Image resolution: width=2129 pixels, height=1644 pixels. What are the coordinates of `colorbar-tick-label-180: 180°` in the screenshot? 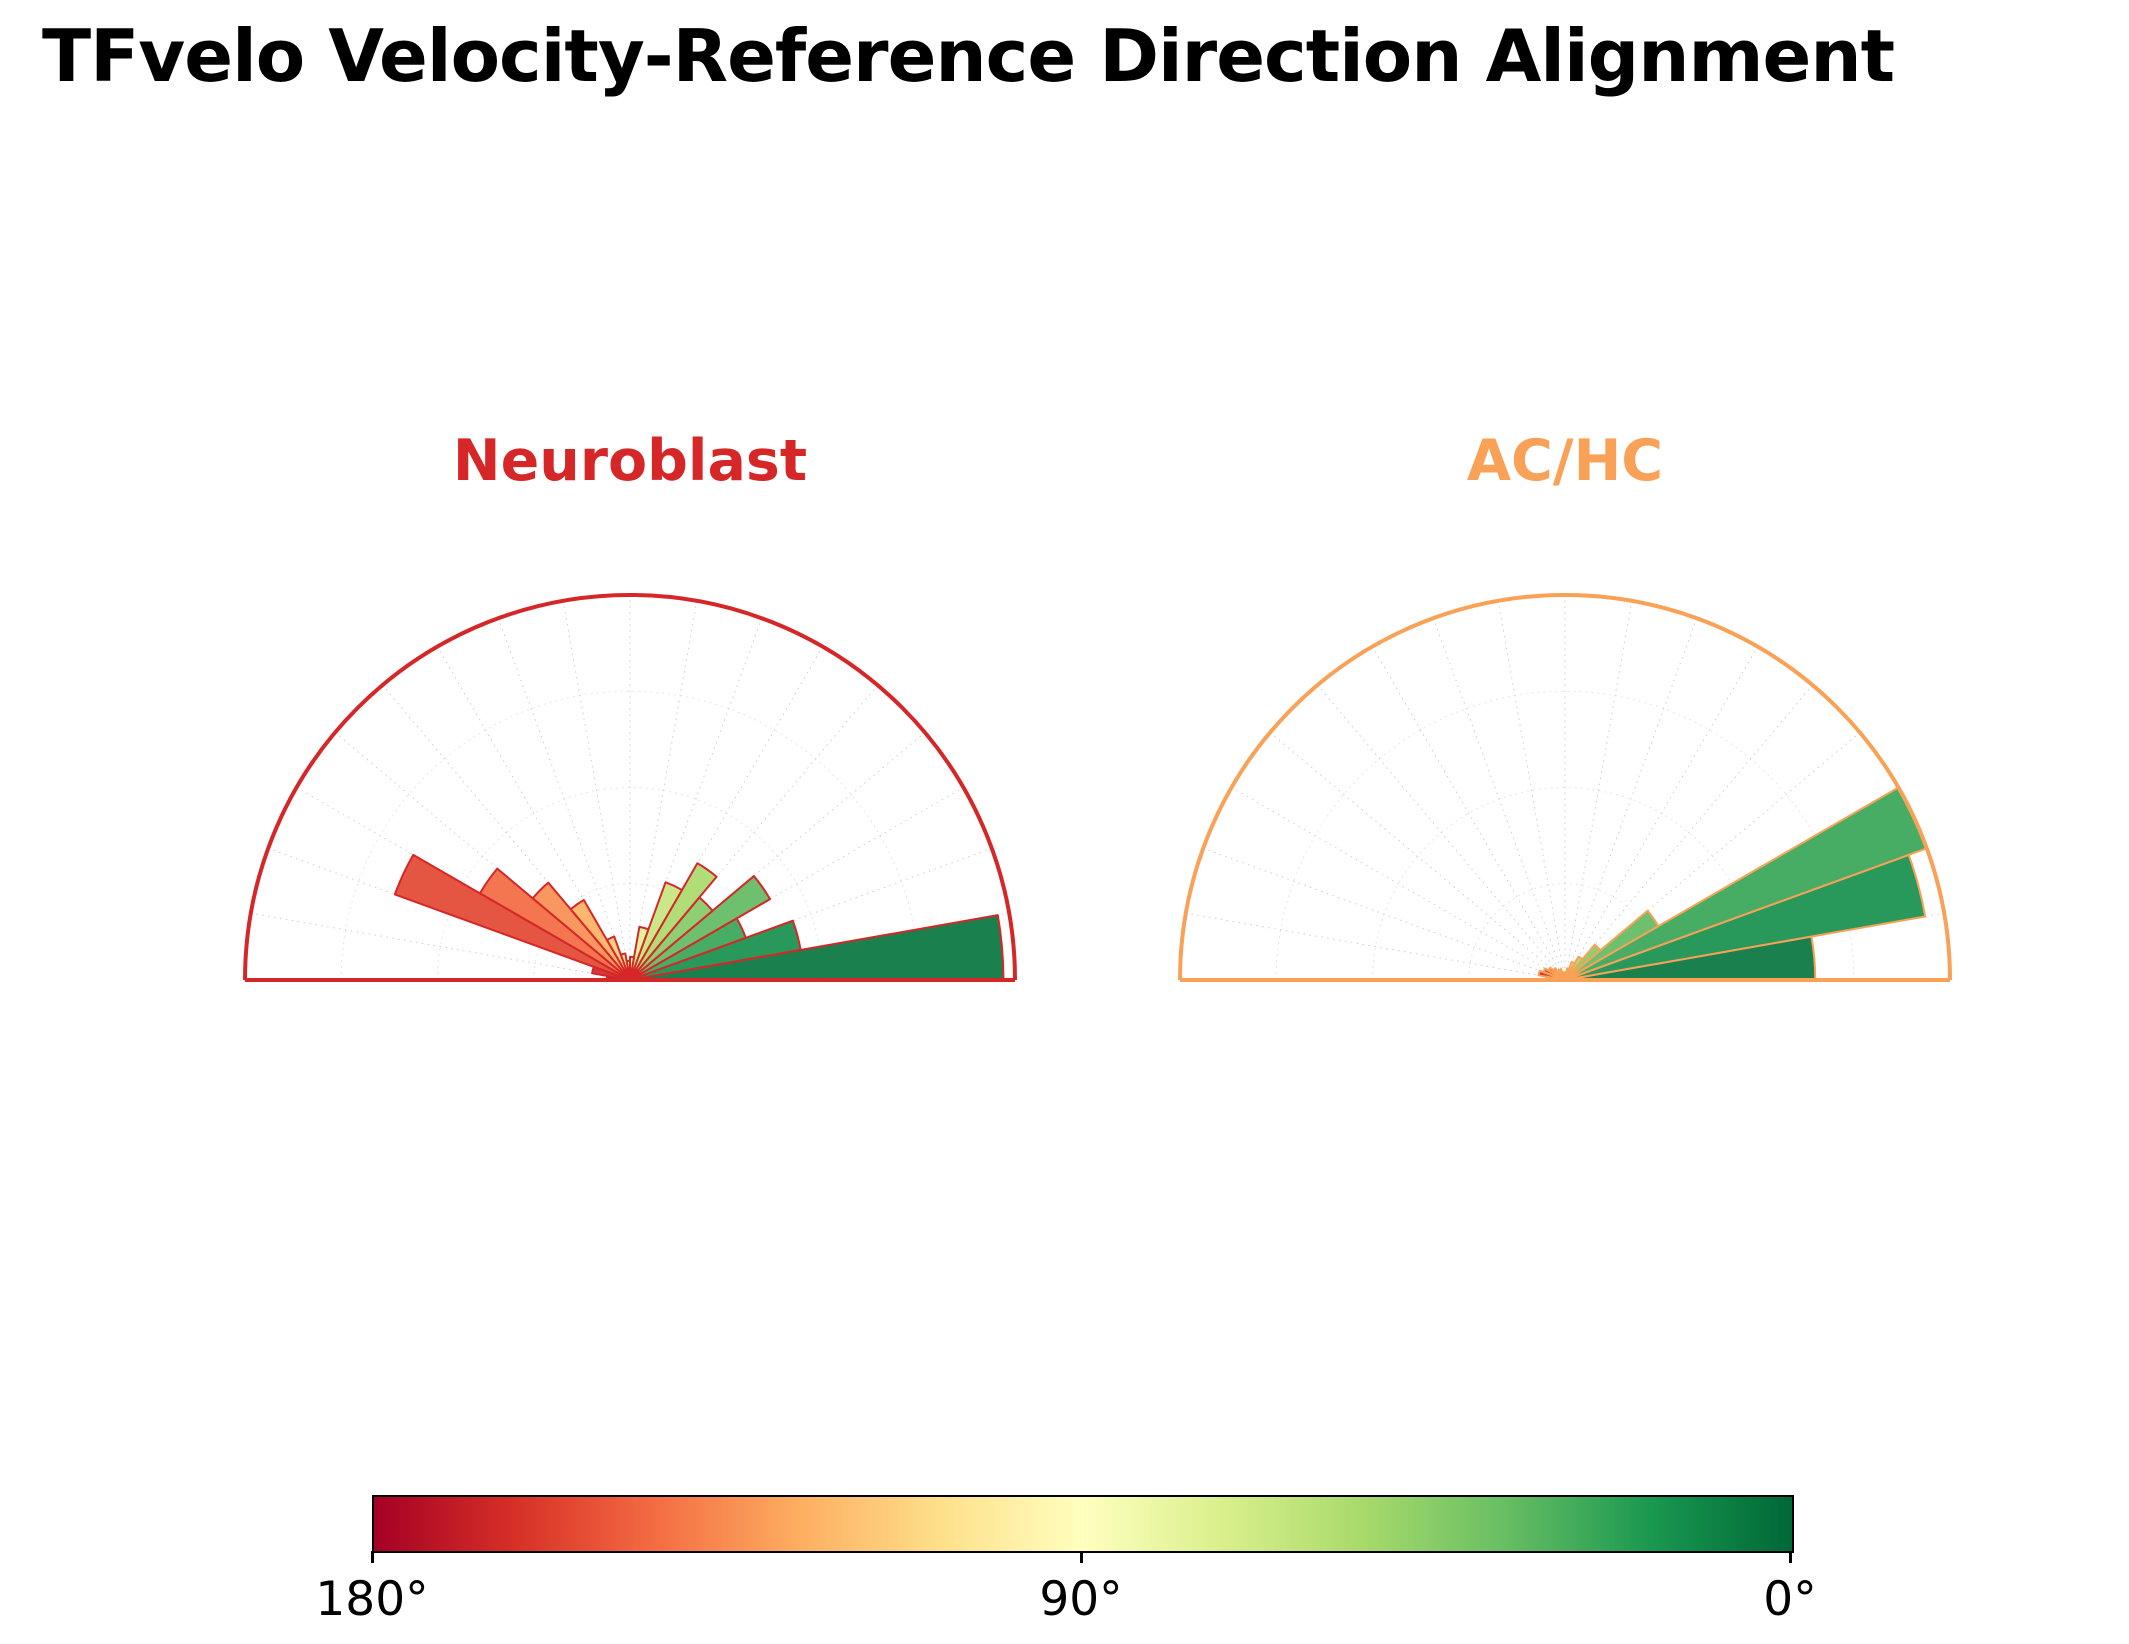 It's located at (372, 1599).